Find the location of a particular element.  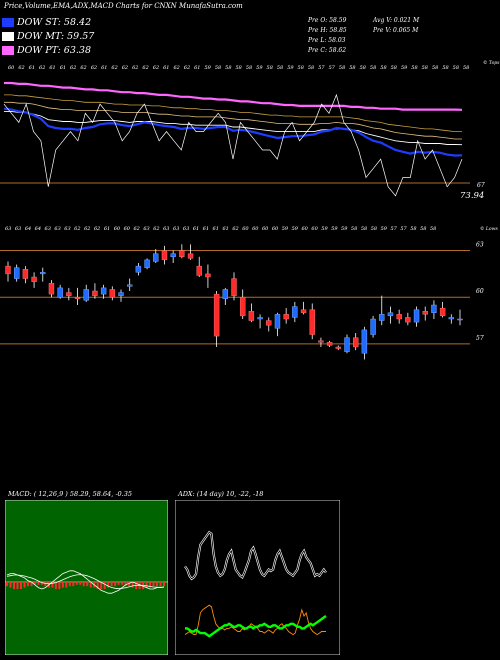

legend-dow-pt: DOW PT: 63.38 is located at coordinates (62, 50).